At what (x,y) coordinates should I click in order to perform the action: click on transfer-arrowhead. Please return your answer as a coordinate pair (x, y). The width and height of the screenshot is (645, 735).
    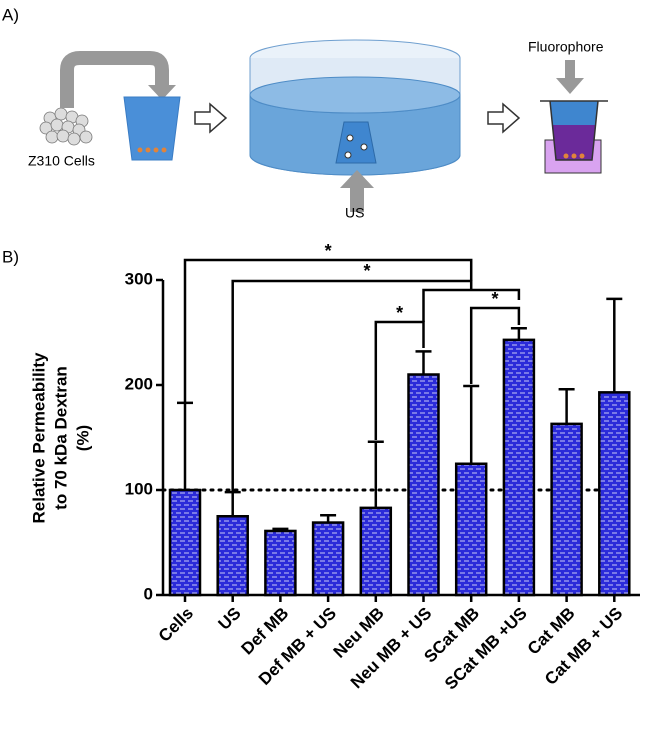
    Looking at the image, I should click on (162, 92).